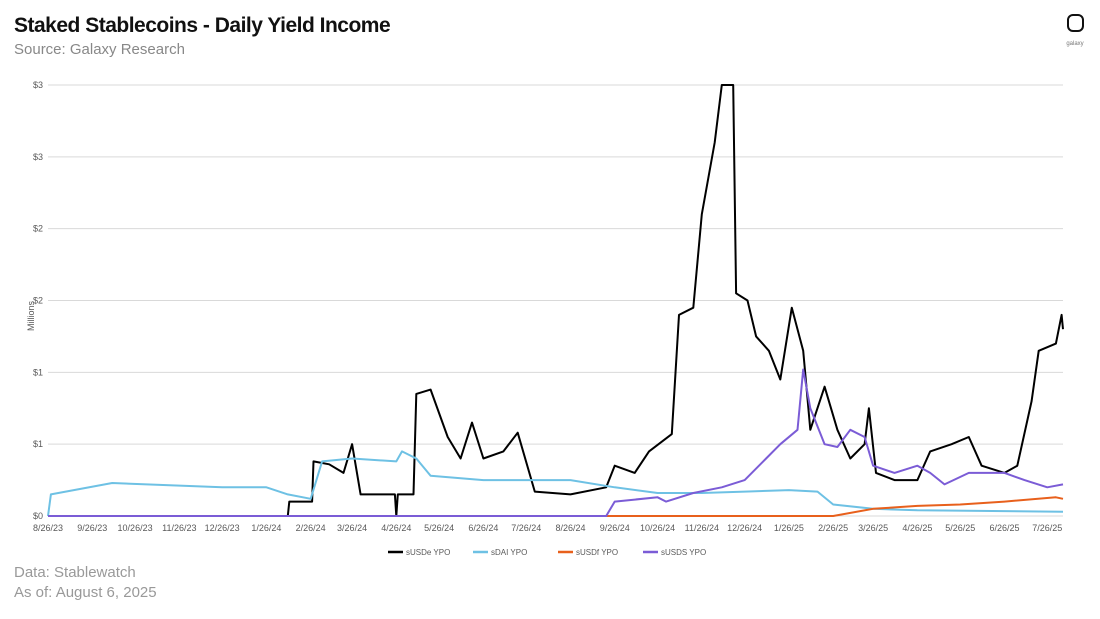 Image resolution: width=1100 pixels, height=619 pixels. What do you see at coordinates (396, 528) in the screenshot?
I see `x-tick-label: 4/26/24` at bounding box center [396, 528].